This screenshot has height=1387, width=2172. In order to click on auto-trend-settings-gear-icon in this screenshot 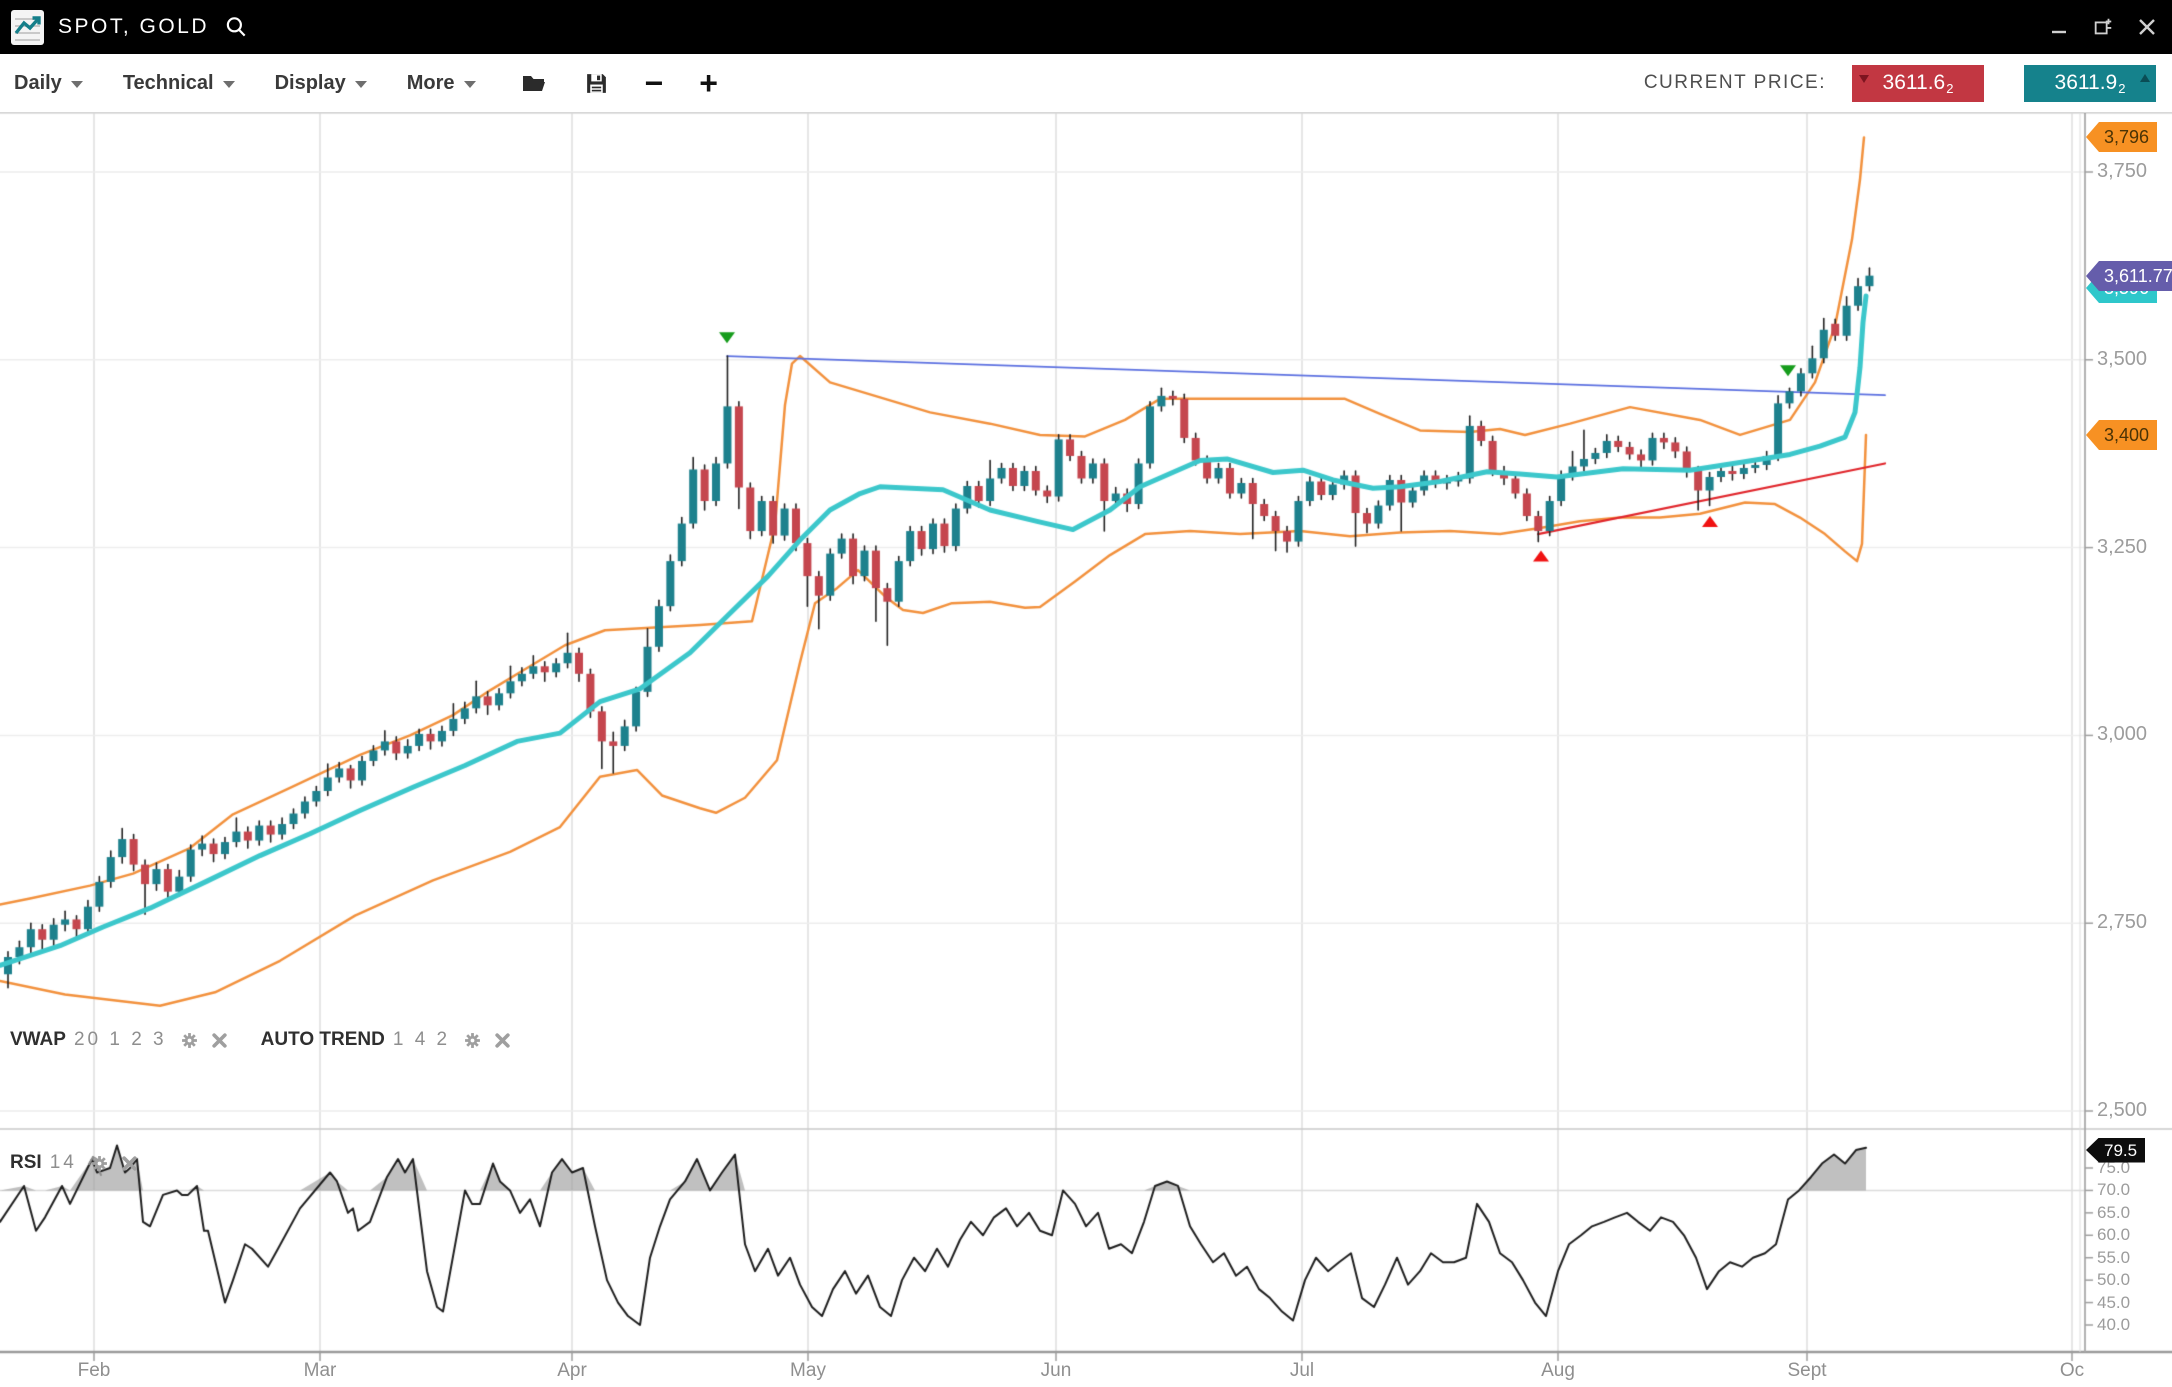, I will do `click(472, 1040)`.